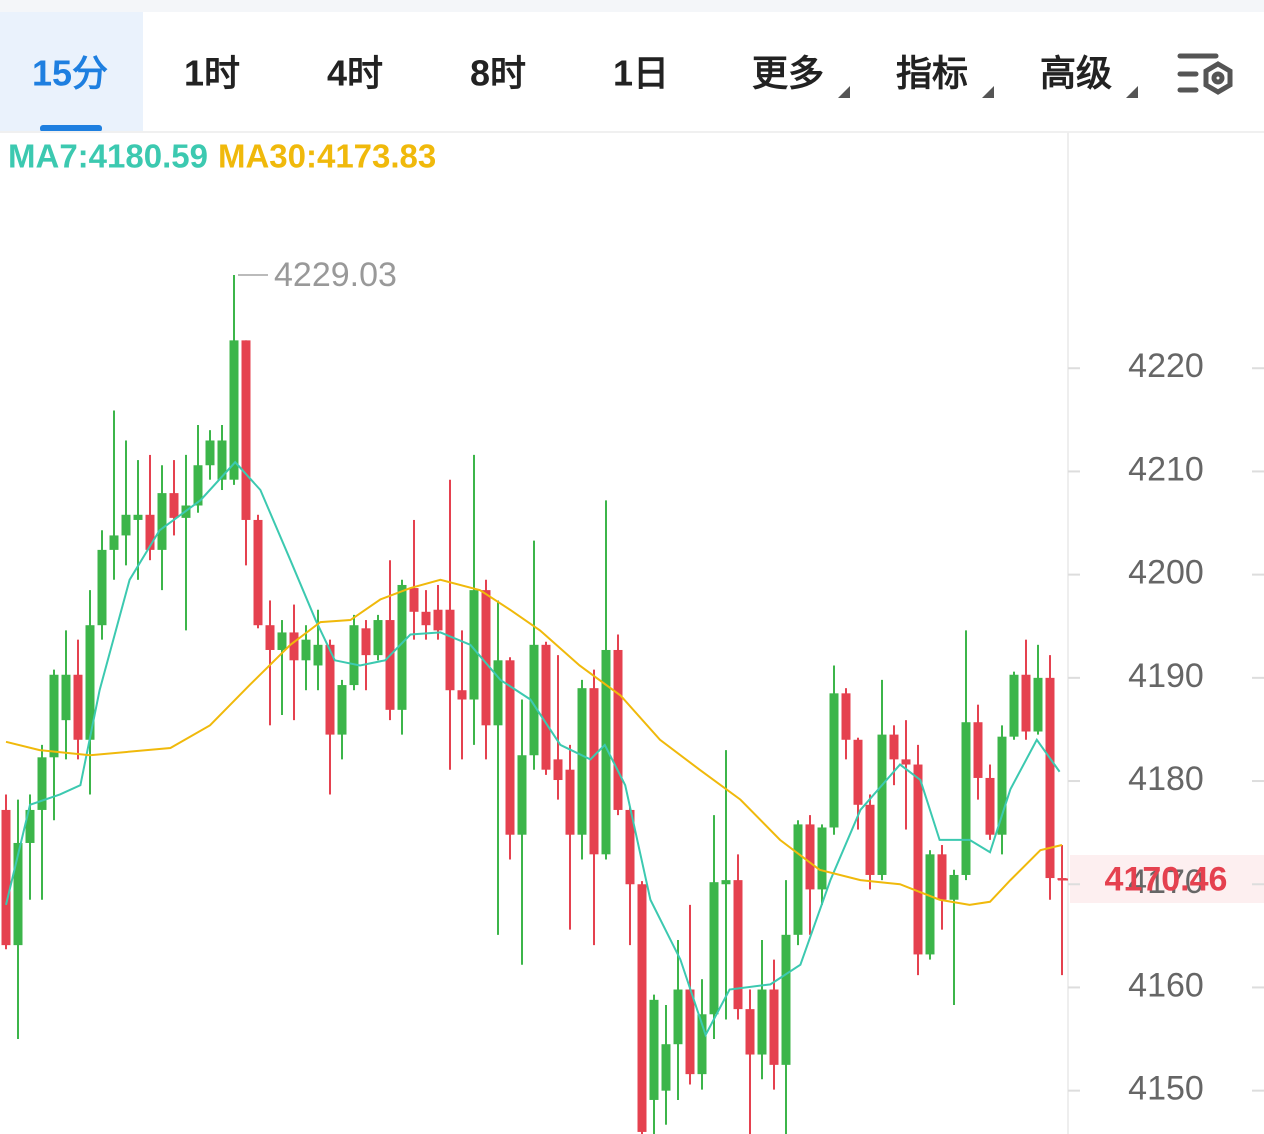 The height and width of the screenshot is (1134, 1264). I want to click on tab: 15分, so click(70, 73).